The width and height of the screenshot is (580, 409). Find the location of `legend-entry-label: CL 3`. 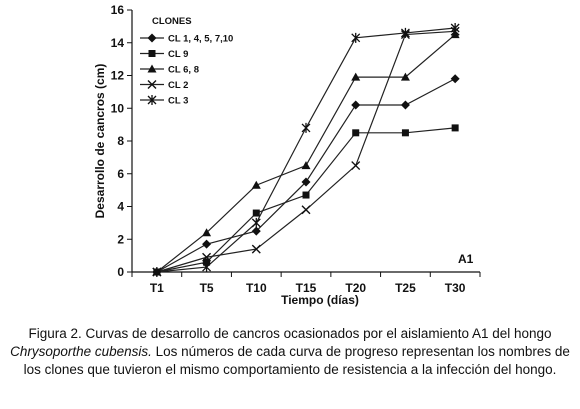

legend-entry-label: CL 3 is located at coordinates (178, 101).